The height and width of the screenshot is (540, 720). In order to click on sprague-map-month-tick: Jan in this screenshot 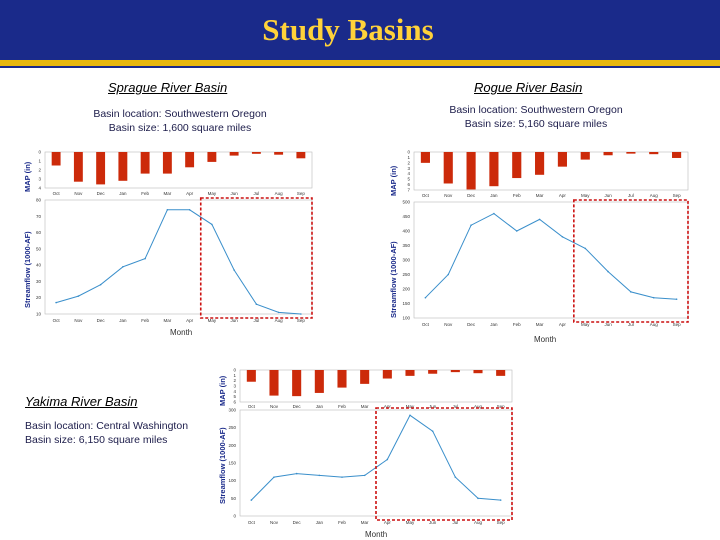, I will do `click(123, 193)`.